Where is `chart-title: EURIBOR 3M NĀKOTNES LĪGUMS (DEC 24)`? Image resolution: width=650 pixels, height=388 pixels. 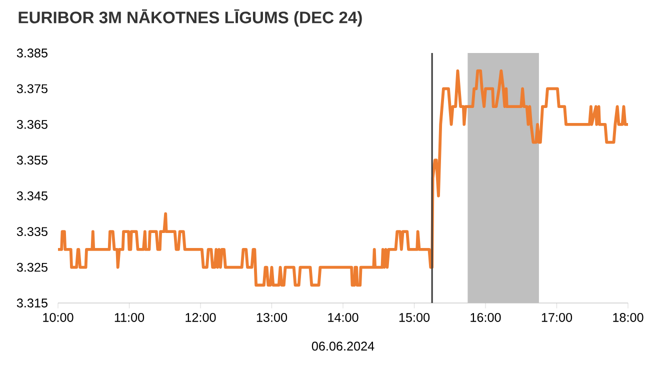
chart-title: EURIBOR 3M NĀKOTNES LĪGUMS (DEC 24) is located at coordinates (190, 18).